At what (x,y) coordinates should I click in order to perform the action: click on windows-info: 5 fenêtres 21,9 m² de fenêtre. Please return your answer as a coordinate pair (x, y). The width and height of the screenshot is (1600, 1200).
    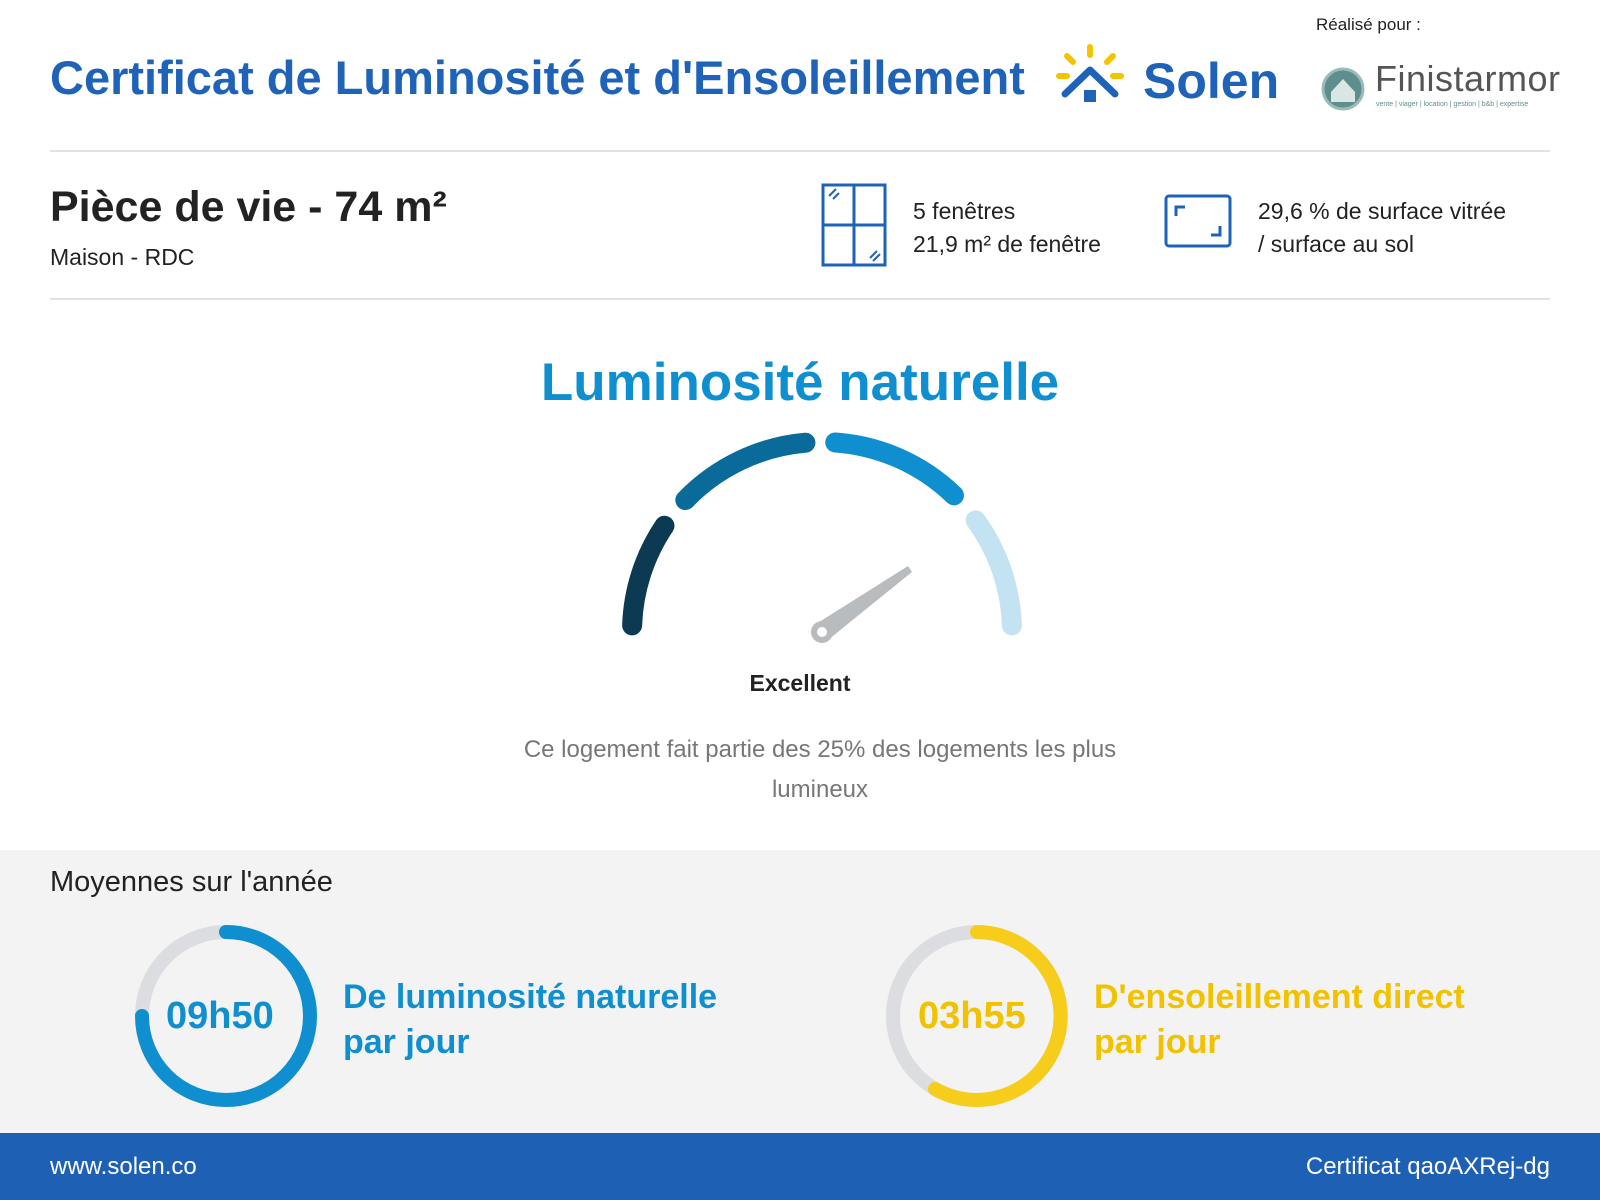
    Looking at the image, I should click on (1007, 228).